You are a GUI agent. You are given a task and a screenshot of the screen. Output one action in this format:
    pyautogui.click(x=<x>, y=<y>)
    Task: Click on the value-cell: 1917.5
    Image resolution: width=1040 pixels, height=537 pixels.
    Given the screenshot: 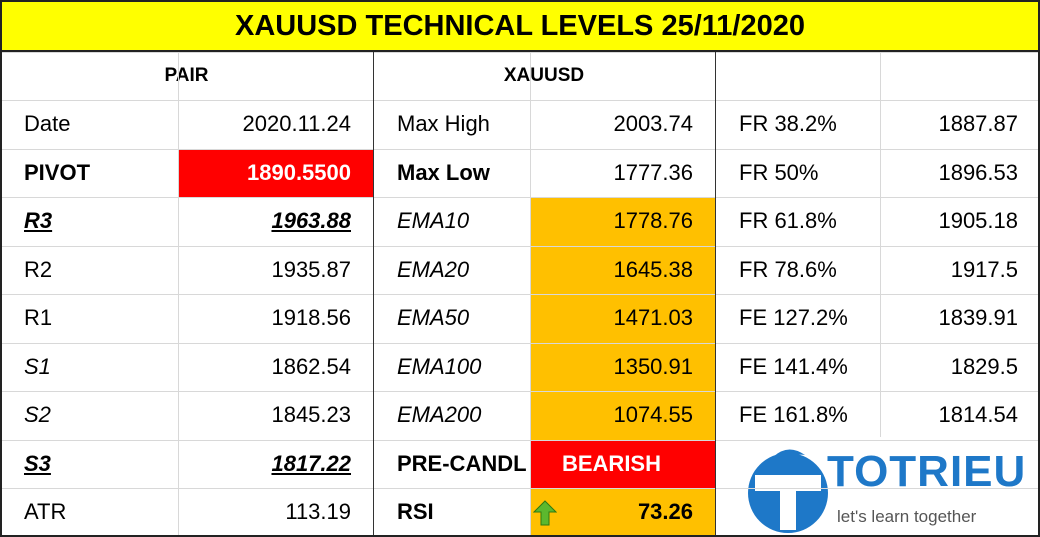 What is the action you would take?
    pyautogui.click(x=984, y=269)
    